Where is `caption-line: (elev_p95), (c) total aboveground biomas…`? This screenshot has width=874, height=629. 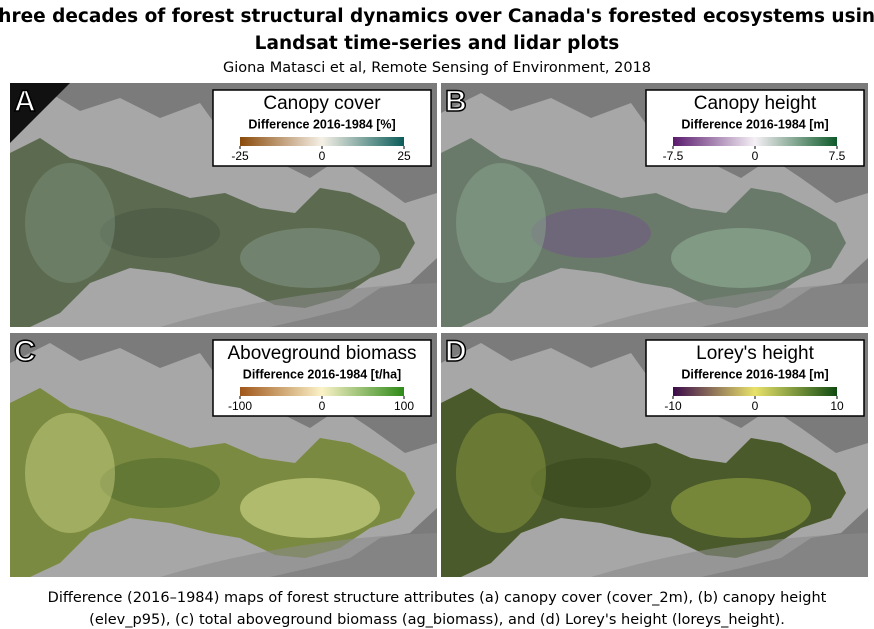
caption-line: (elev_p95), (c) total aboveground biomas… is located at coordinates (437, 620).